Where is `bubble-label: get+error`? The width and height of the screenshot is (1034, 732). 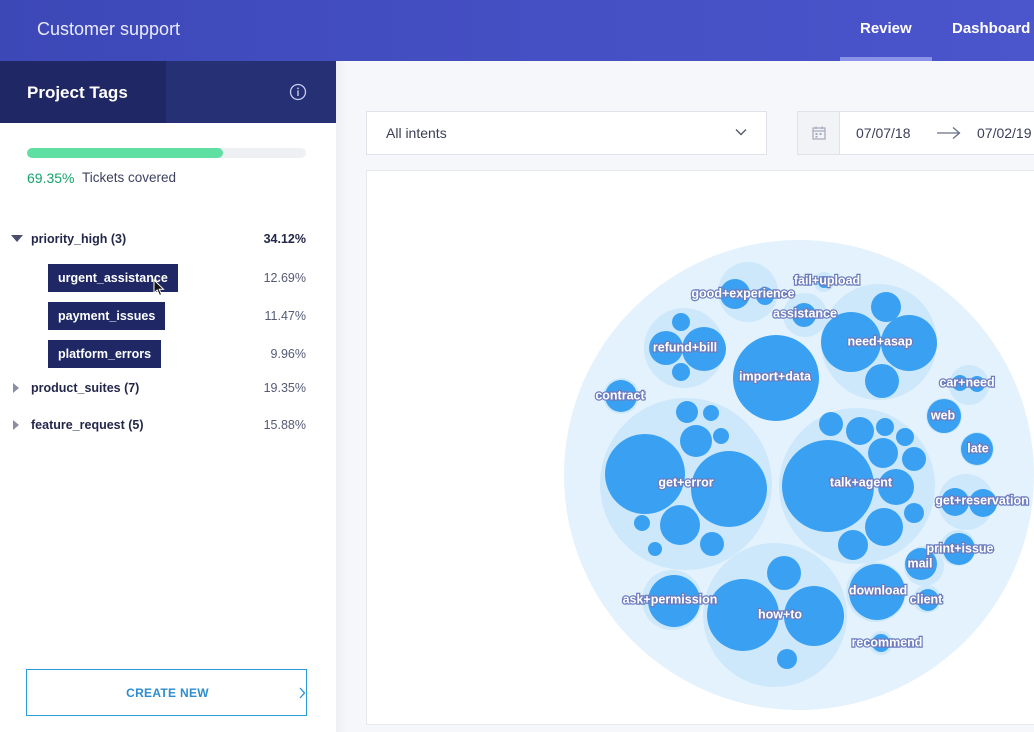
bubble-label: get+error is located at coordinates (685, 482).